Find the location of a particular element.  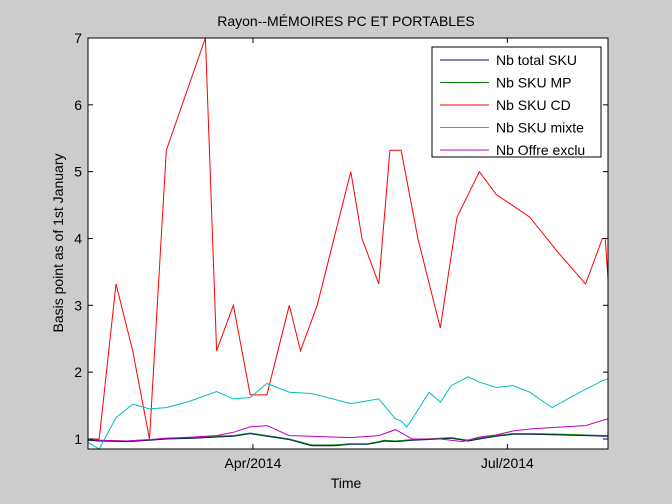

y-tick-label-3: 4 is located at coordinates (78, 238).